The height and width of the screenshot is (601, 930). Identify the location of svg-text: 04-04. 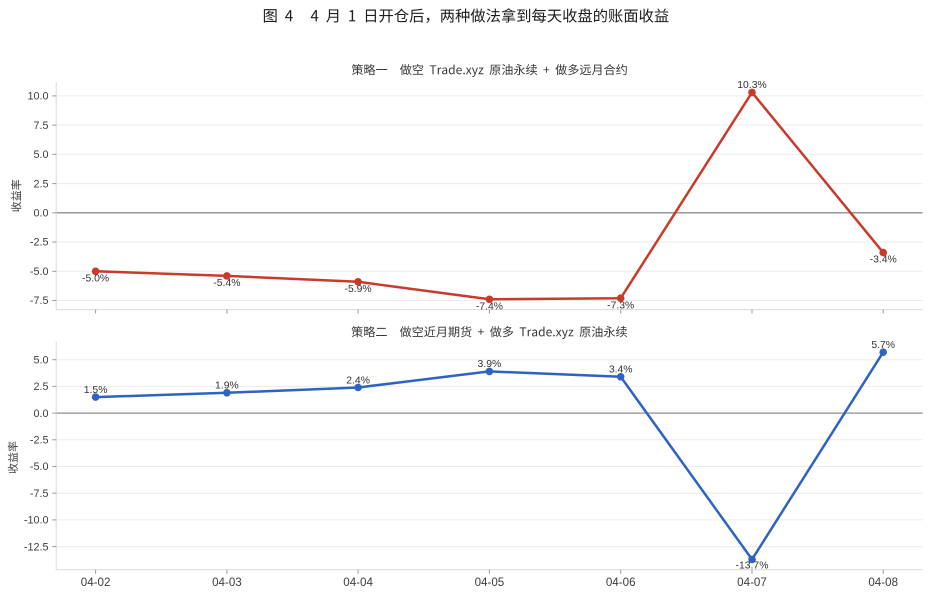
(358, 582).